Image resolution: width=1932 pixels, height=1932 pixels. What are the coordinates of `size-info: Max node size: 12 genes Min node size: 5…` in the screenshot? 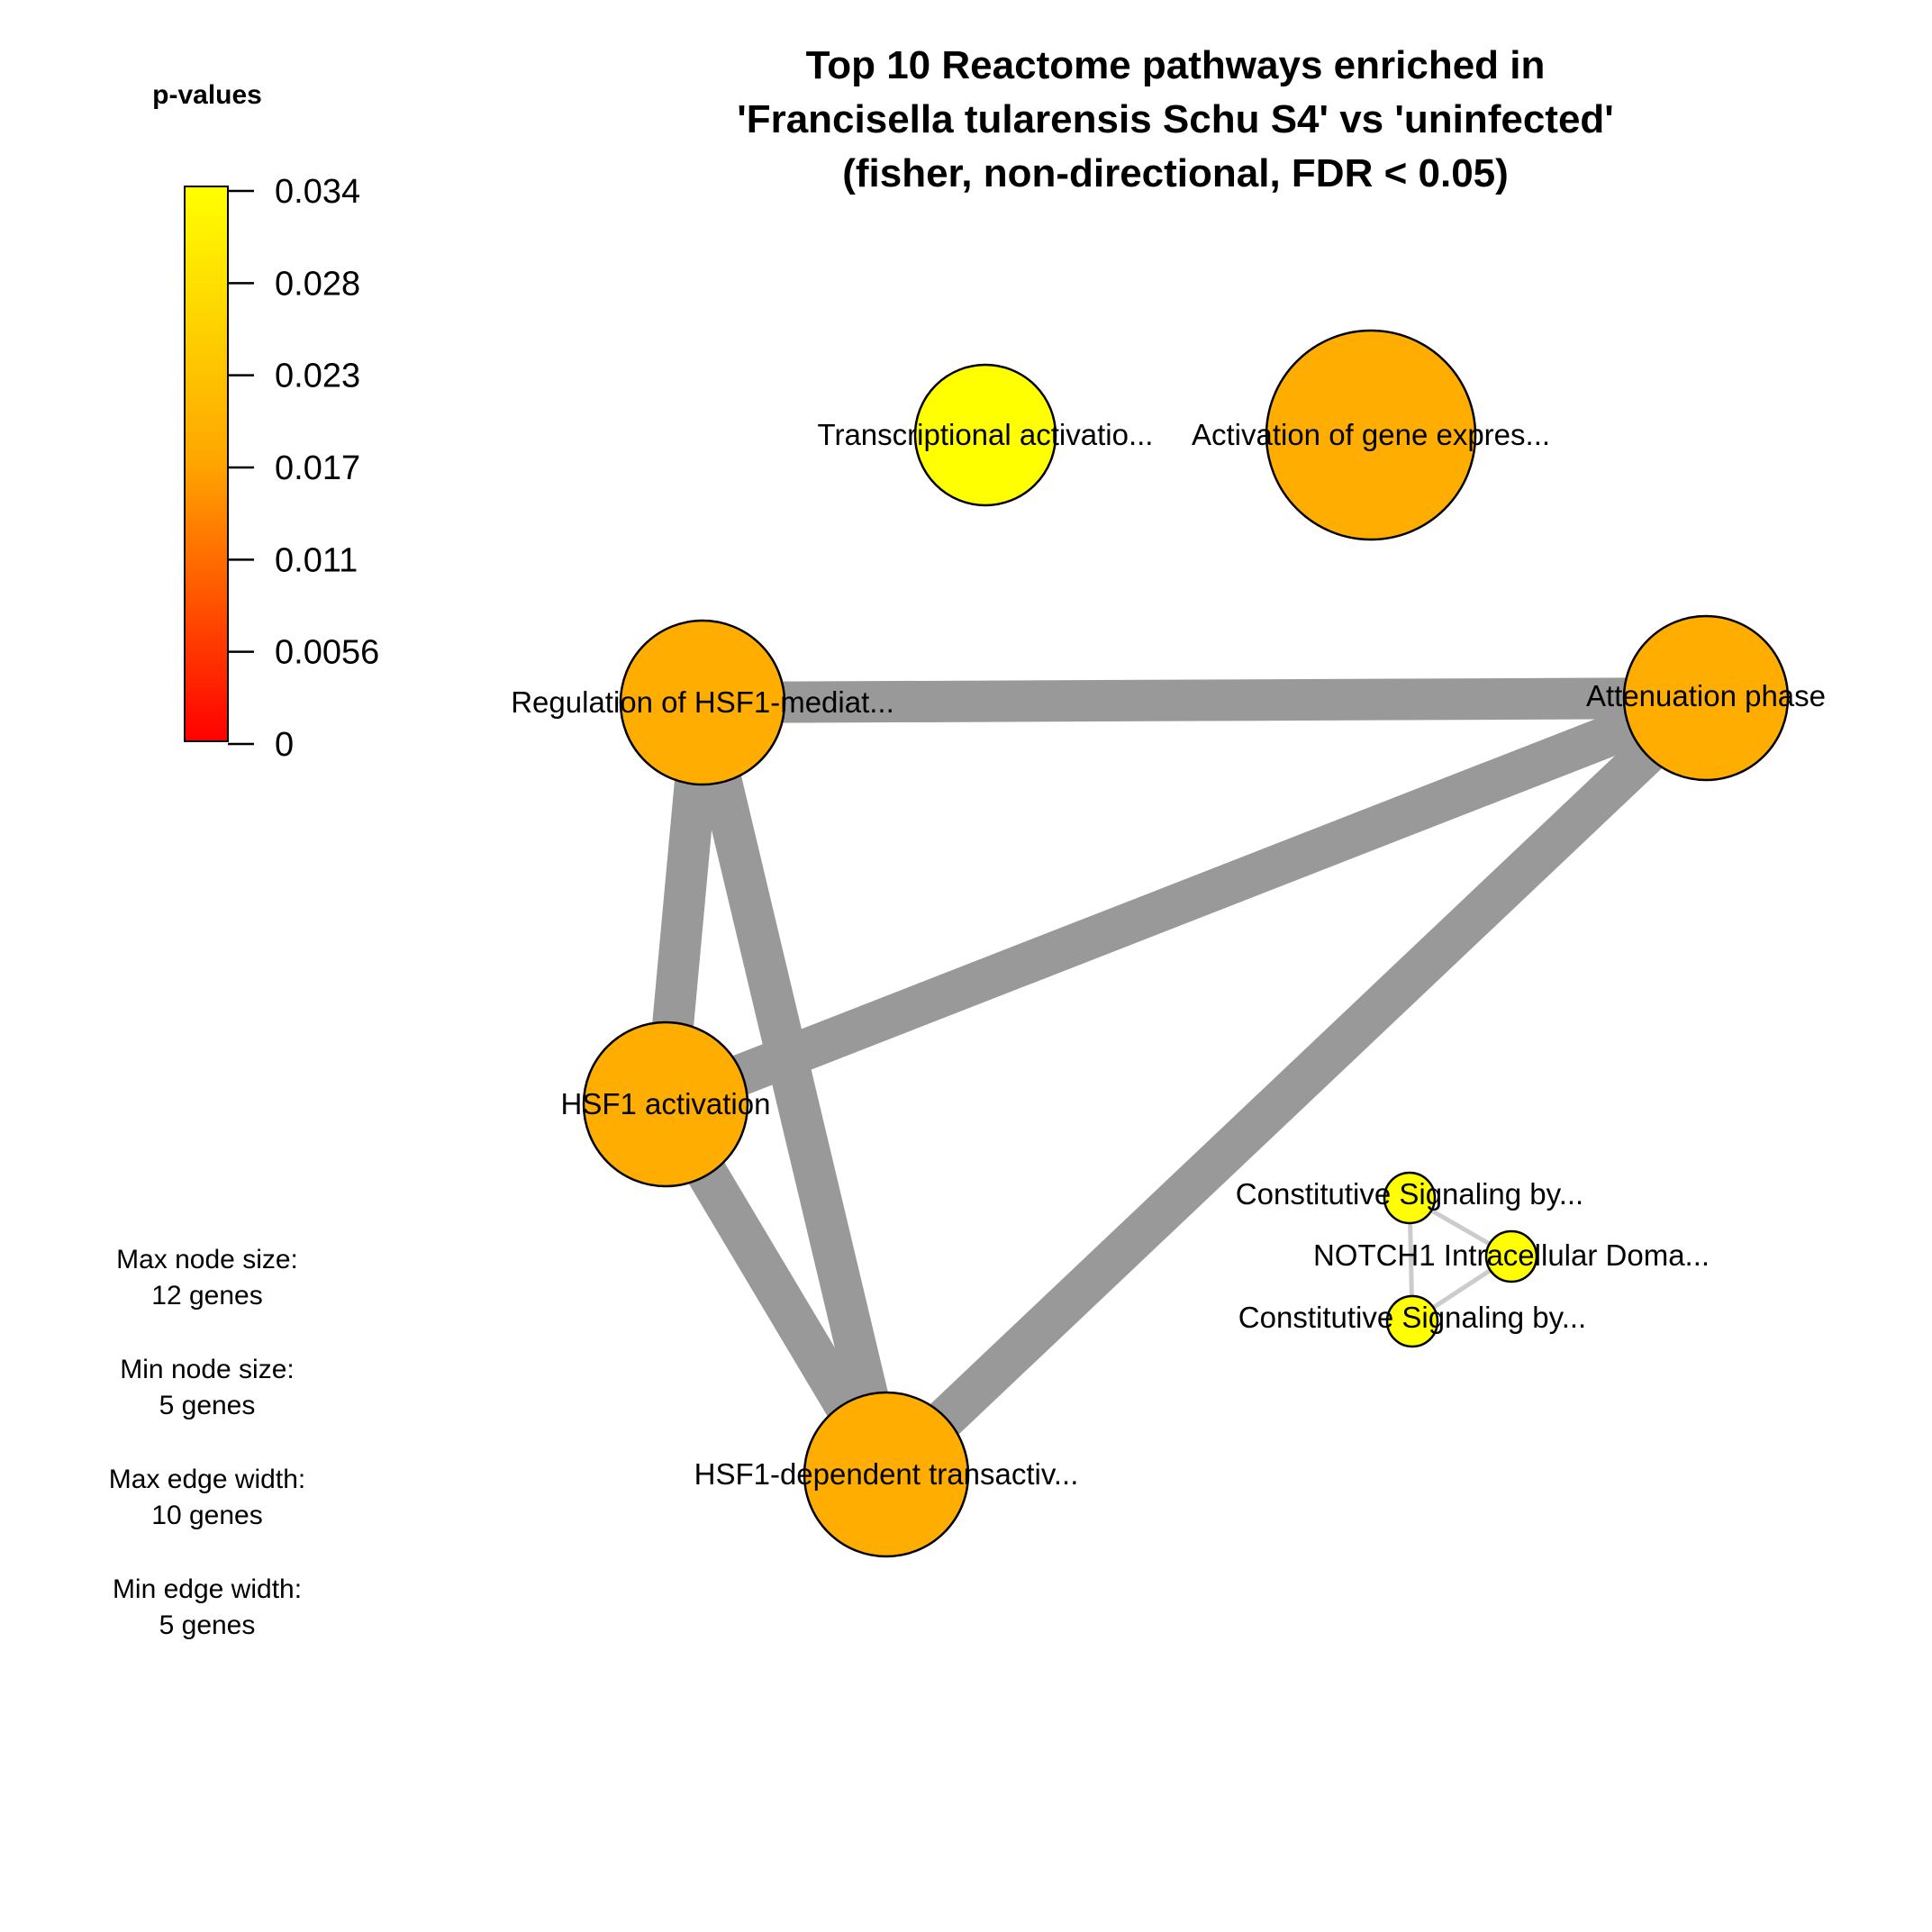 It's located at (207, 1442).